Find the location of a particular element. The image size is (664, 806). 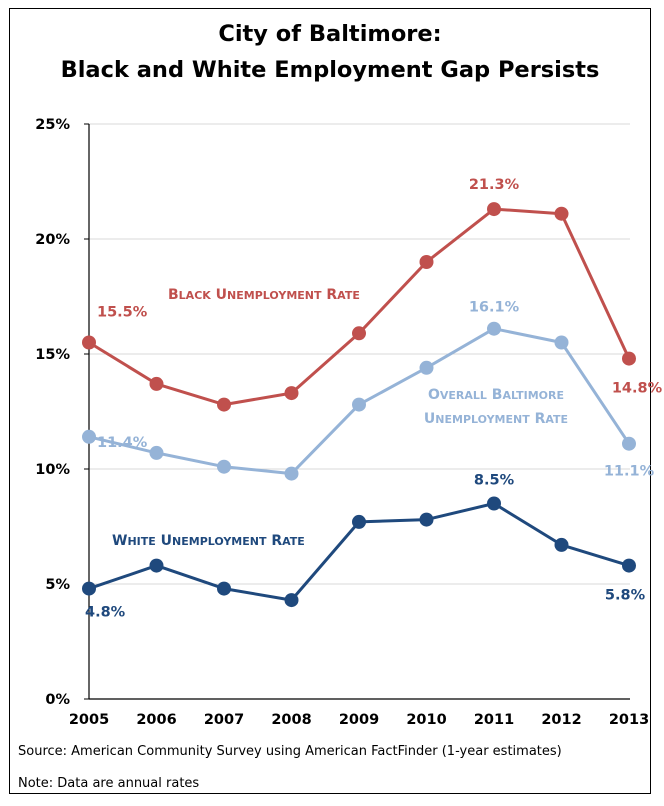

series-name-label: UNEMPLOYMENT RATE is located at coordinates (496, 419).